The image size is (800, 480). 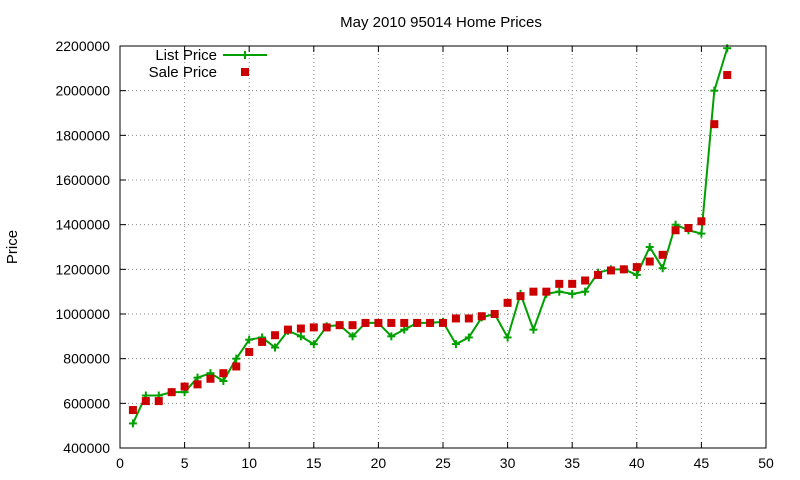 I want to click on legend-label: List Price, so click(x=186, y=55).